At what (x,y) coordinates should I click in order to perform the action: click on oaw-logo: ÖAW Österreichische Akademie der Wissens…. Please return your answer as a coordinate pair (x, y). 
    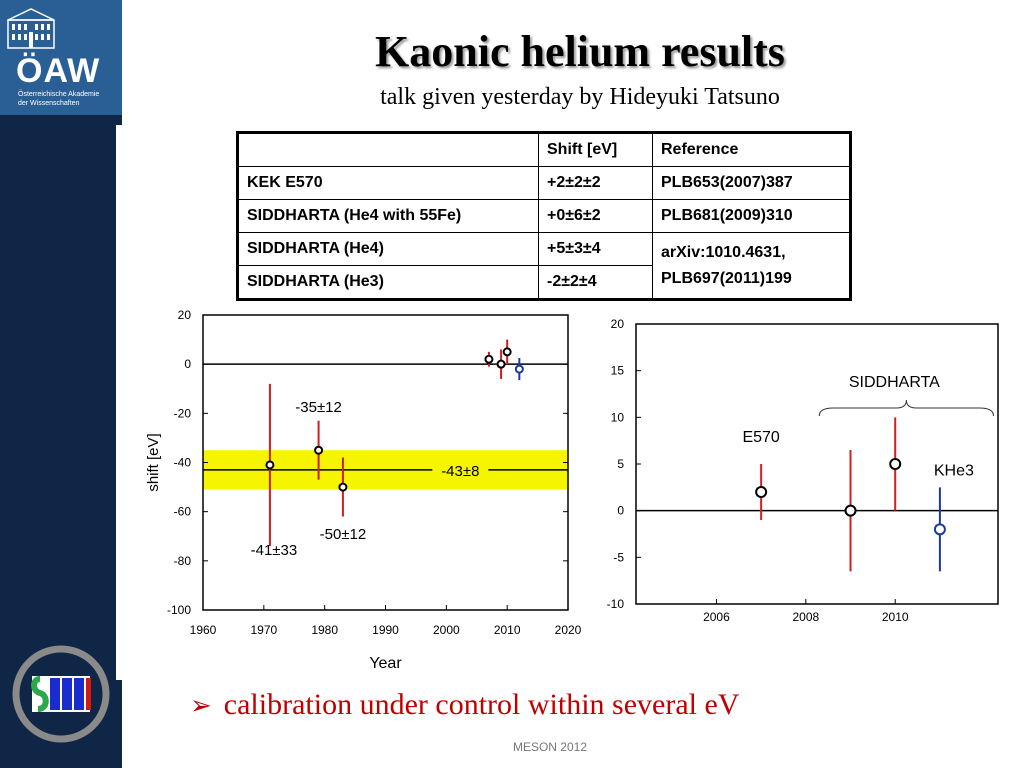
    Looking at the image, I should click on (61, 57).